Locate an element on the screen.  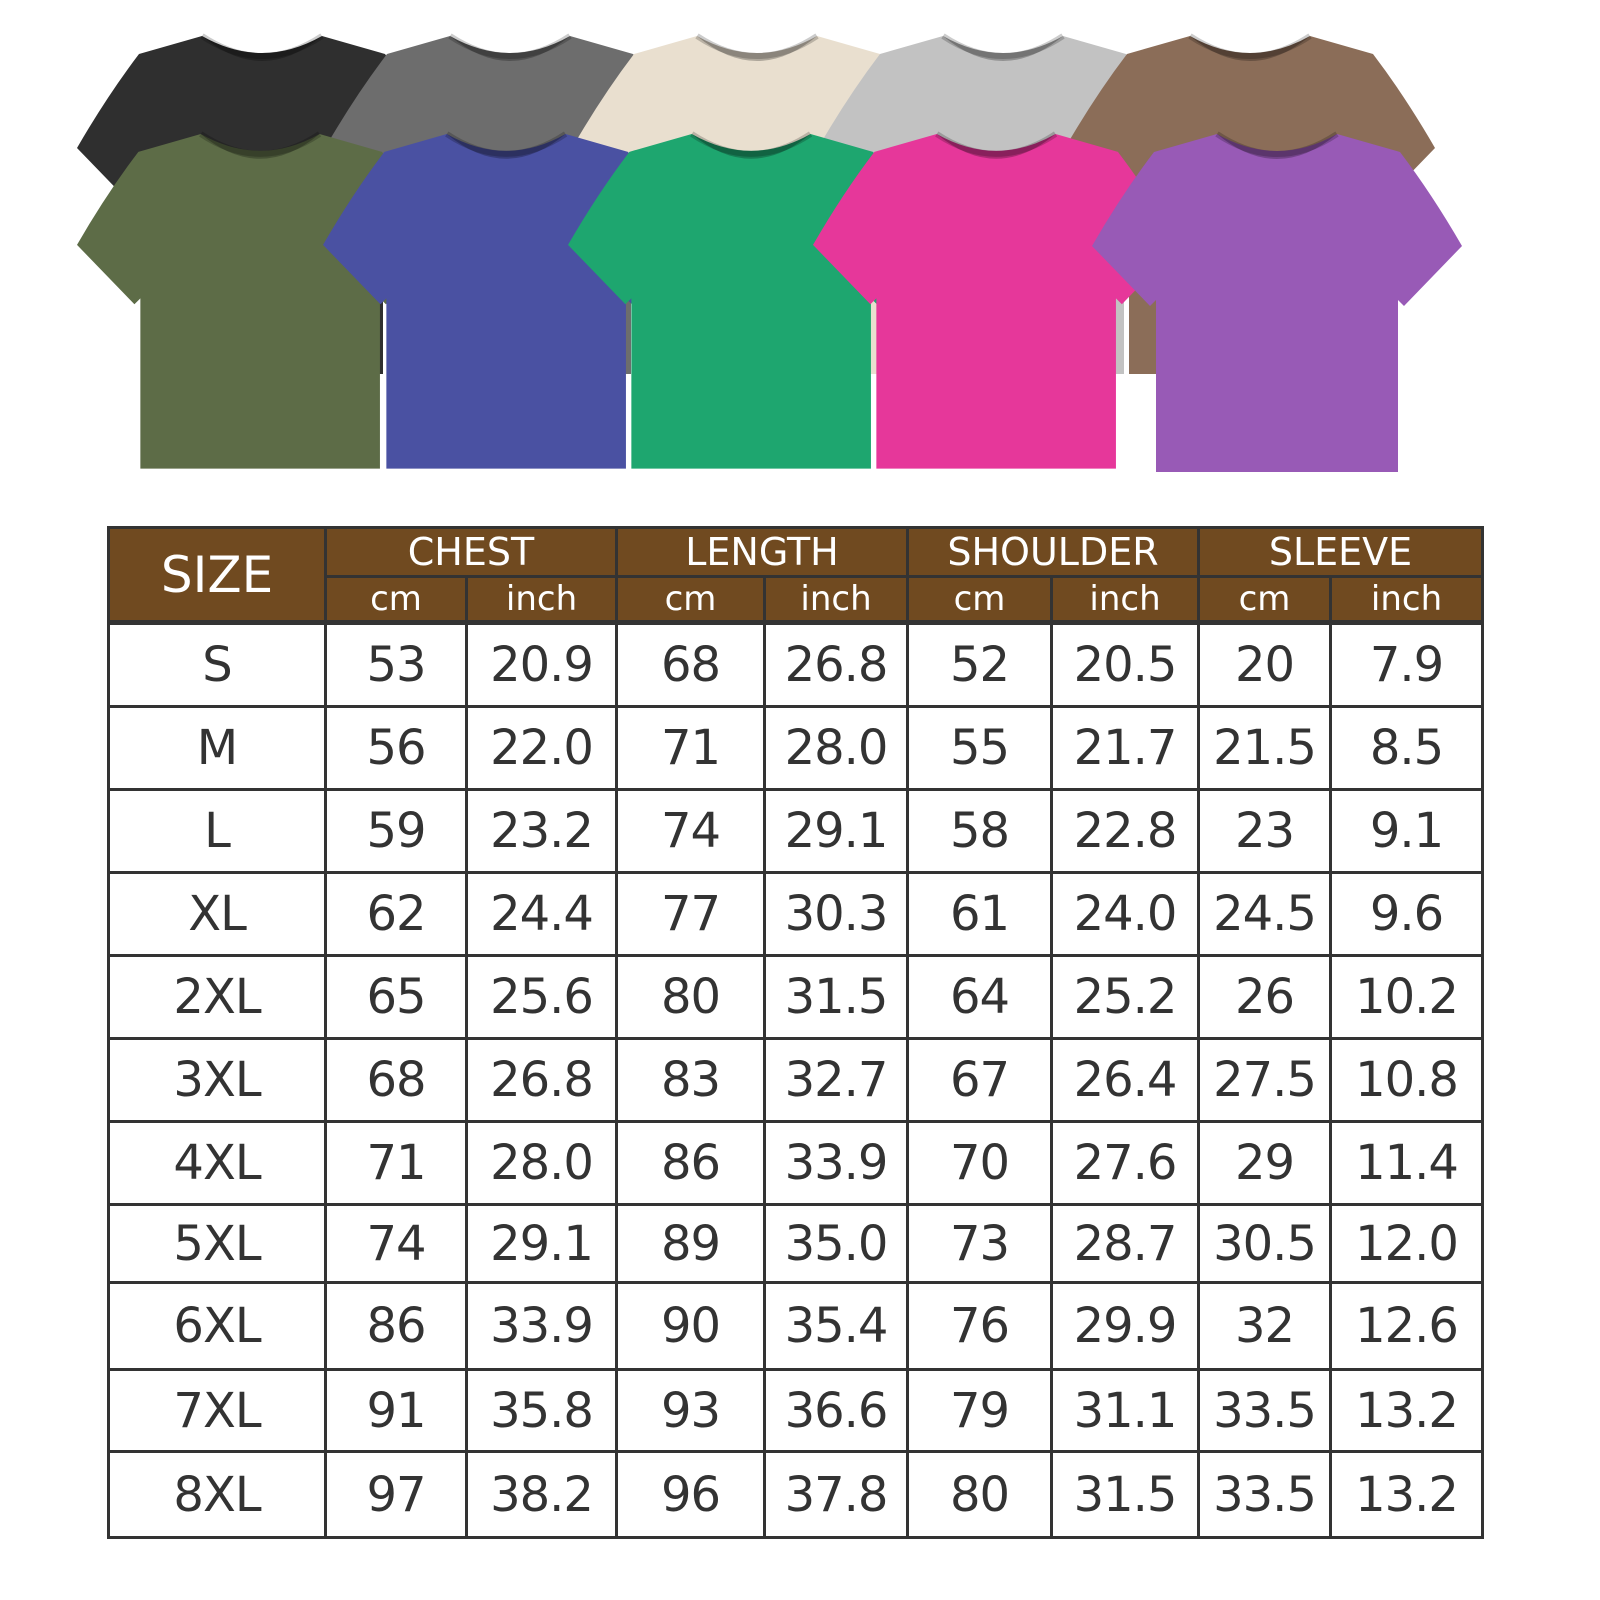
size-cell: 3XL is located at coordinates (217, 1080).